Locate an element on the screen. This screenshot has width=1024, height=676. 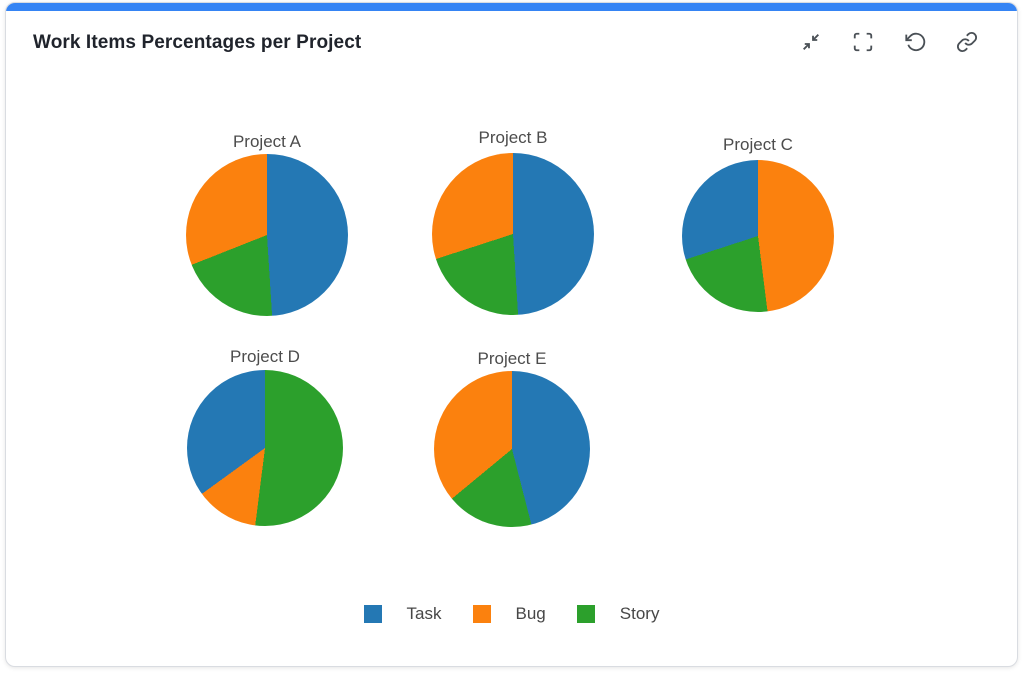
legend-label: Story is located at coordinates (639, 613).